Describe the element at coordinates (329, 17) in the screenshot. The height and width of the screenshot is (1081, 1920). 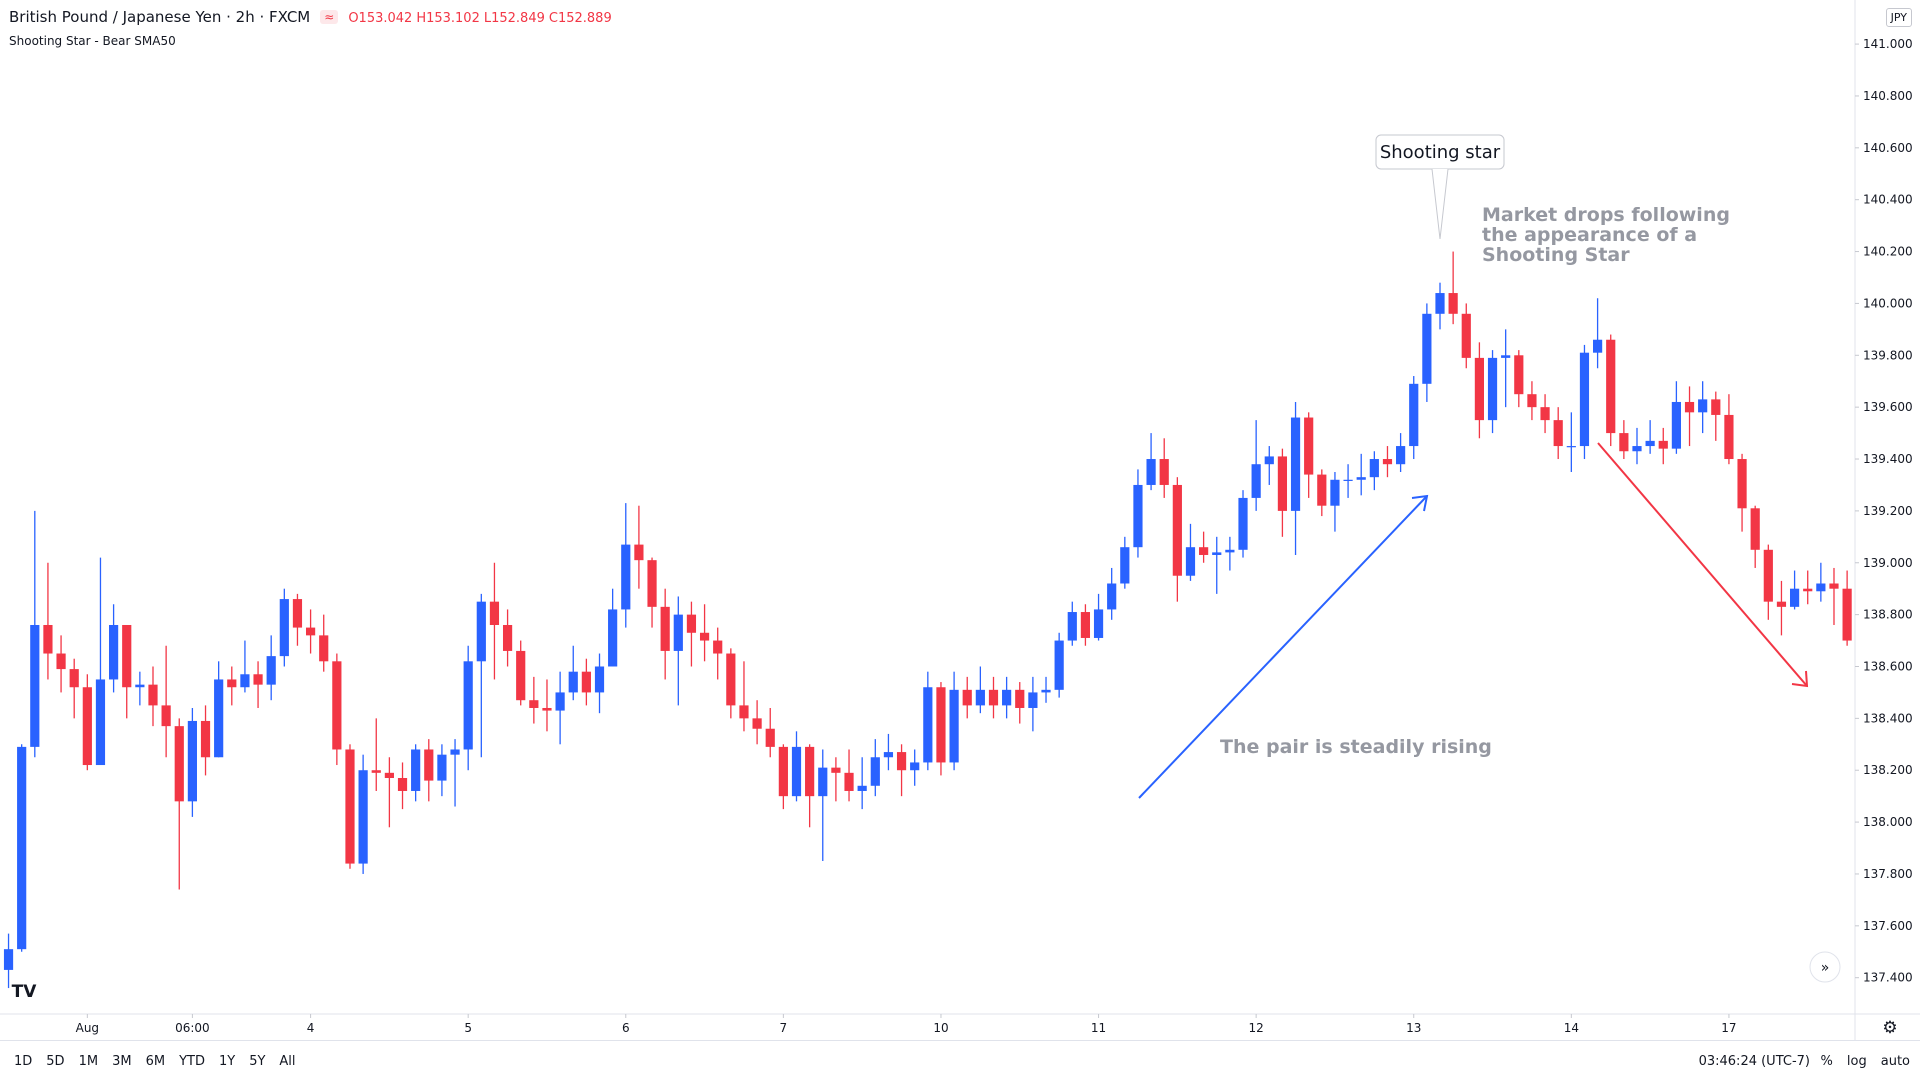
I see `status-icon: ≈` at that location.